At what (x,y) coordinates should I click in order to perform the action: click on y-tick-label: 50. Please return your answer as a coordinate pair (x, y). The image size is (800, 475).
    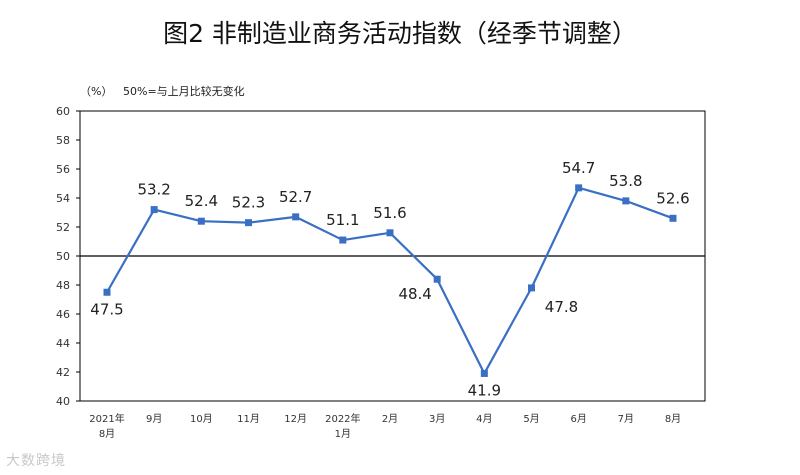
    Looking at the image, I should click on (63, 256).